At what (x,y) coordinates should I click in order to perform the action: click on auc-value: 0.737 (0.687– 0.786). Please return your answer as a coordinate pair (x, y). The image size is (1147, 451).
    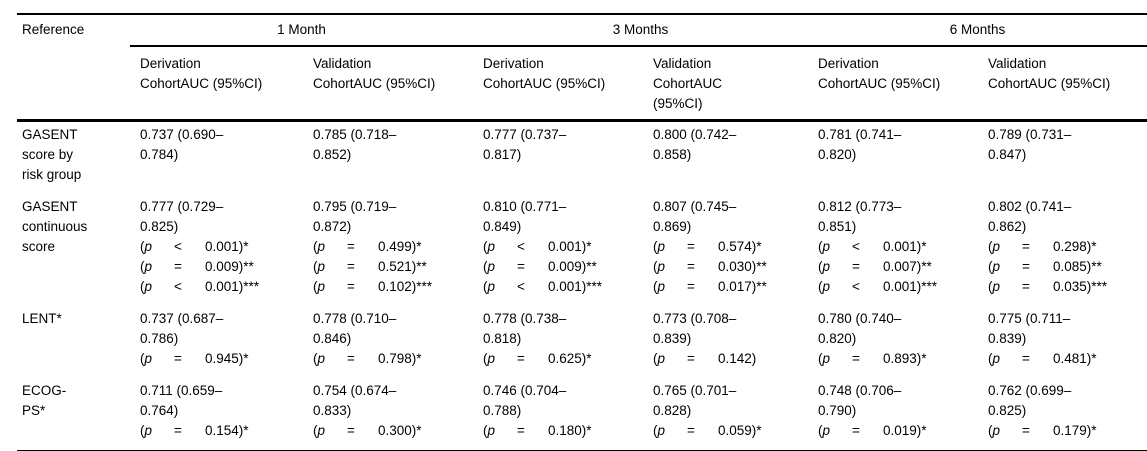
    Looking at the image, I should click on (182, 328).